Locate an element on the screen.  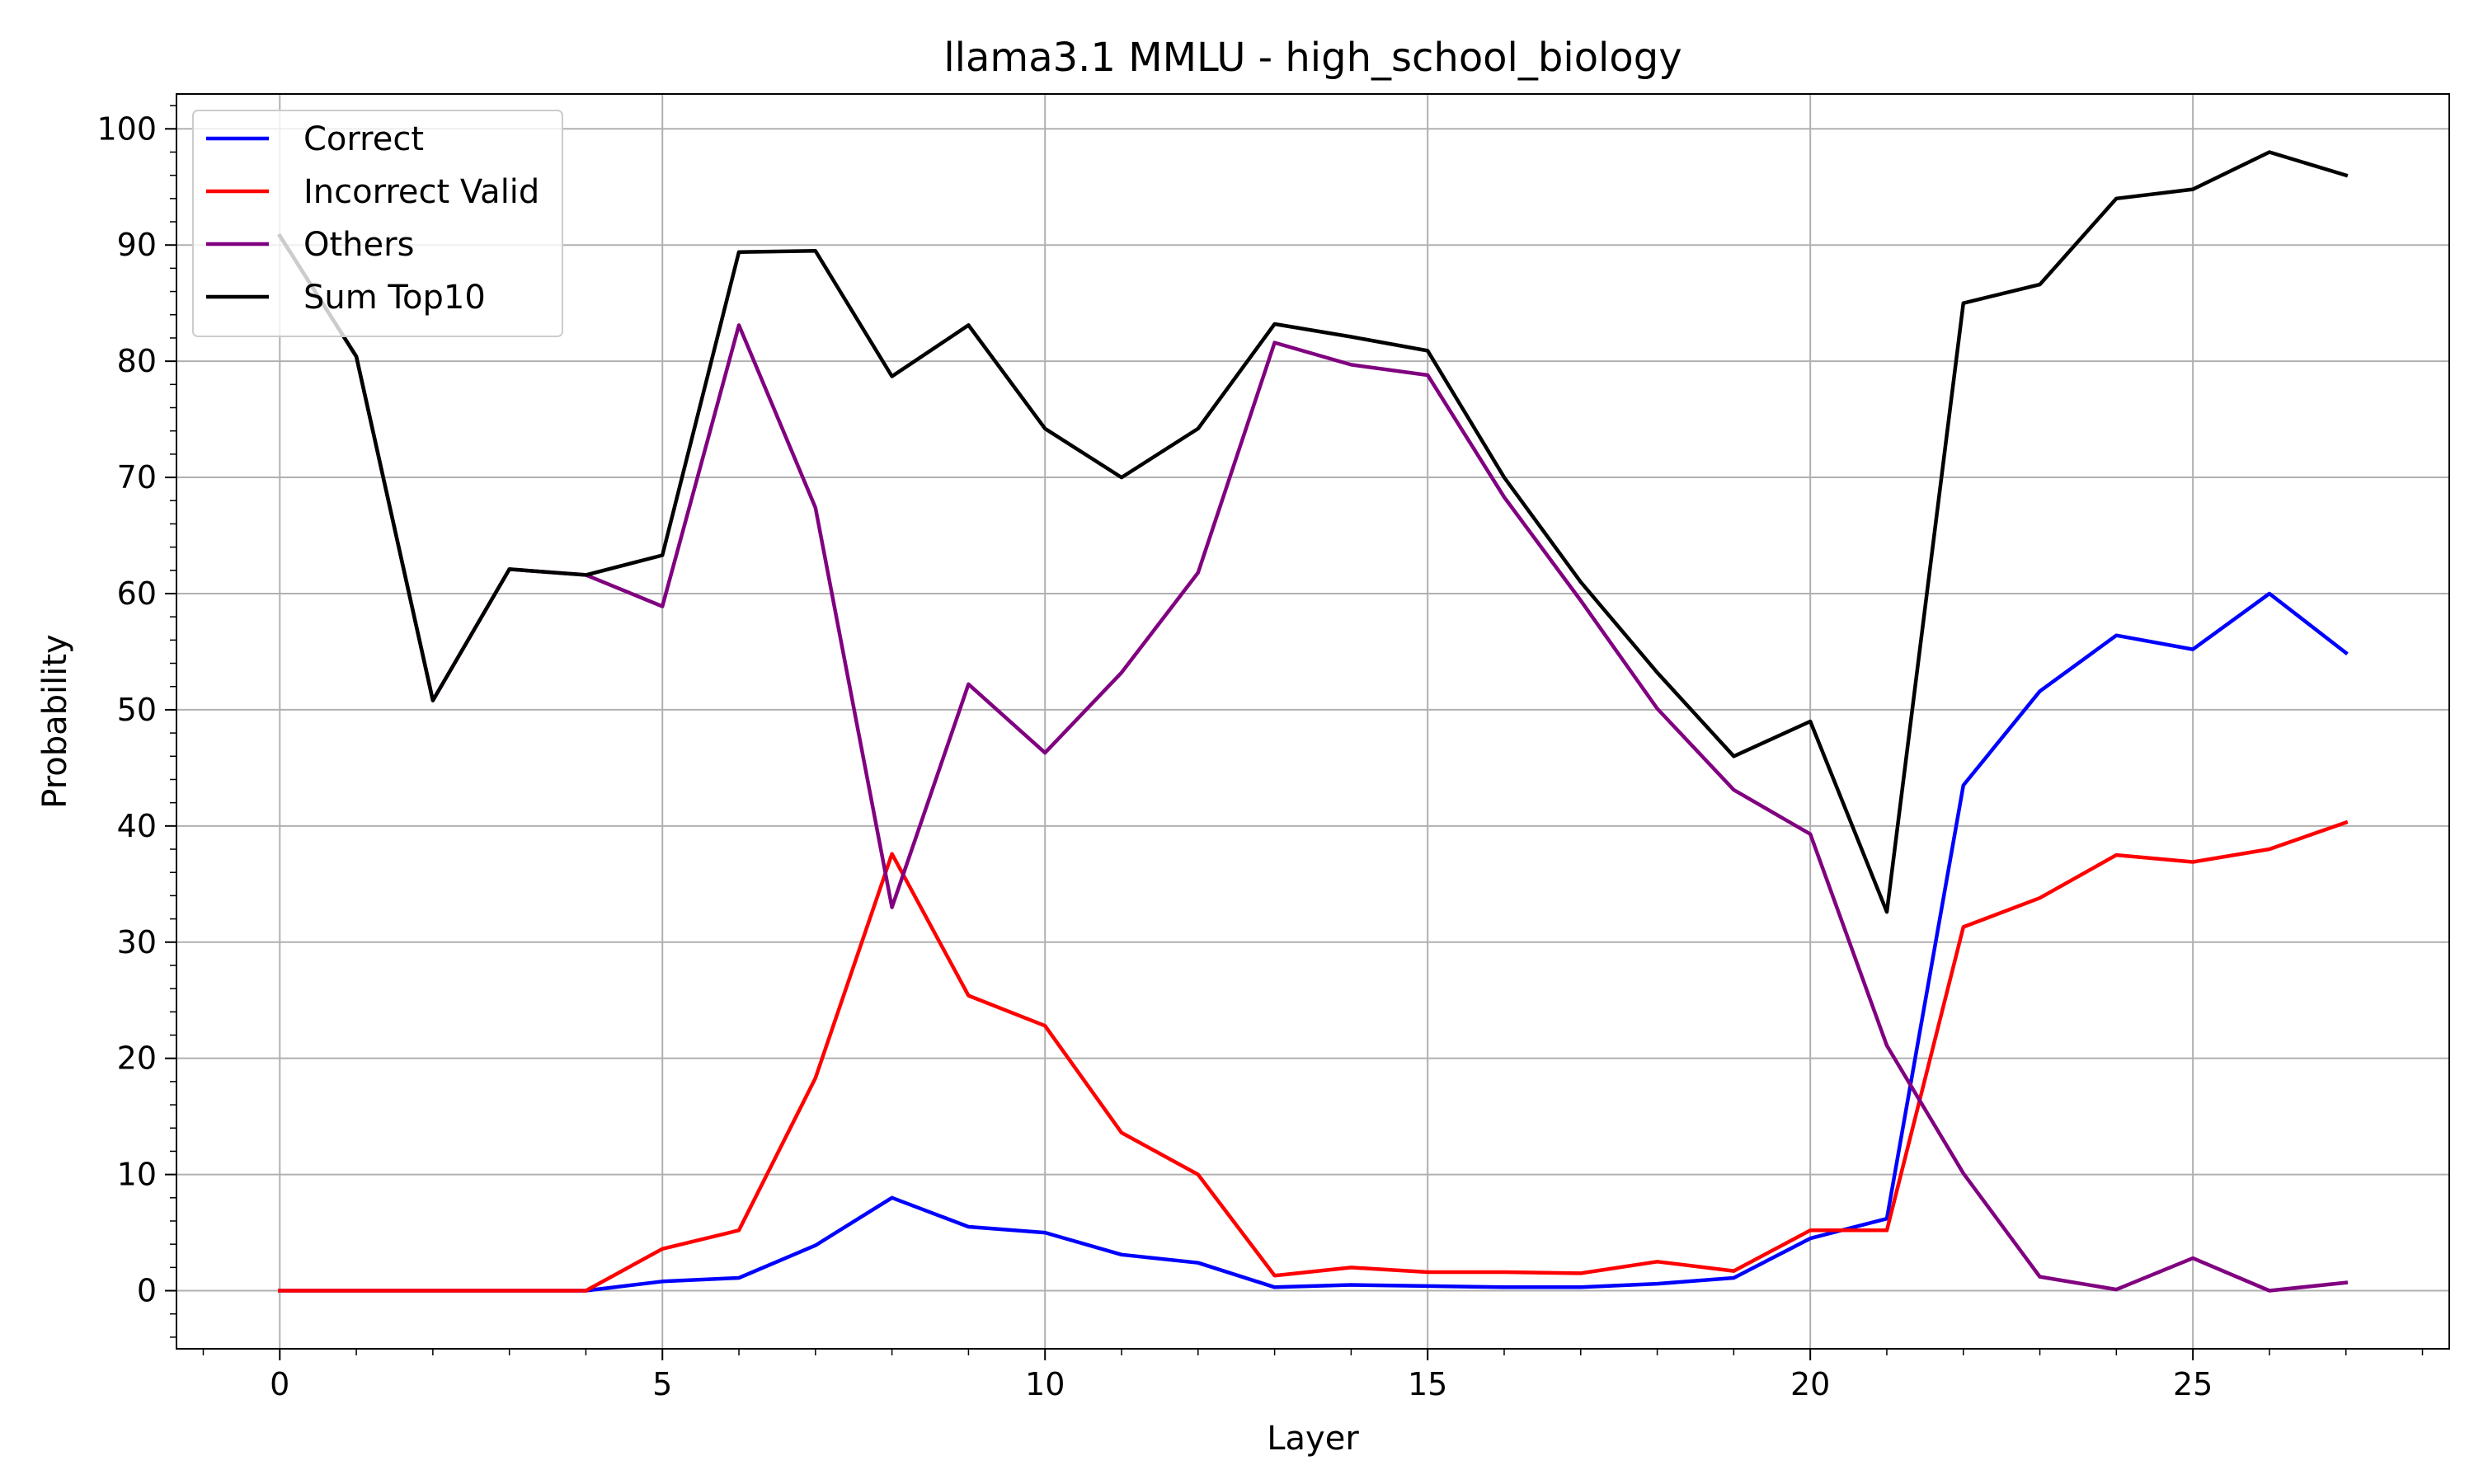
chart-title: llama3.1 MMLU - high_school_biology is located at coordinates (1312, 58).